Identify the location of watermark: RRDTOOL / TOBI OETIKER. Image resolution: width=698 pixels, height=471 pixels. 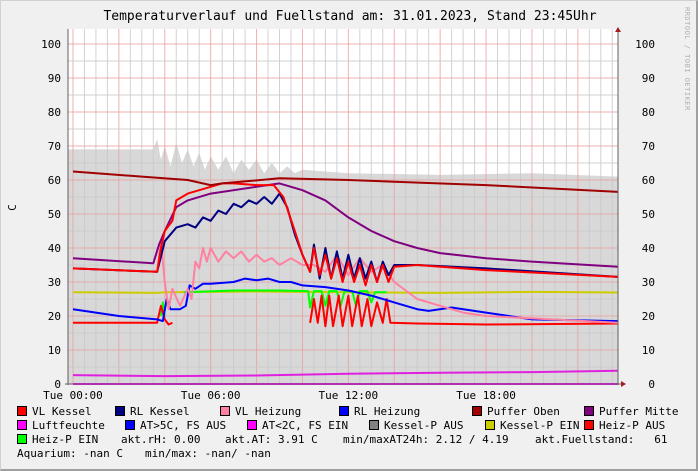
(687, 59).